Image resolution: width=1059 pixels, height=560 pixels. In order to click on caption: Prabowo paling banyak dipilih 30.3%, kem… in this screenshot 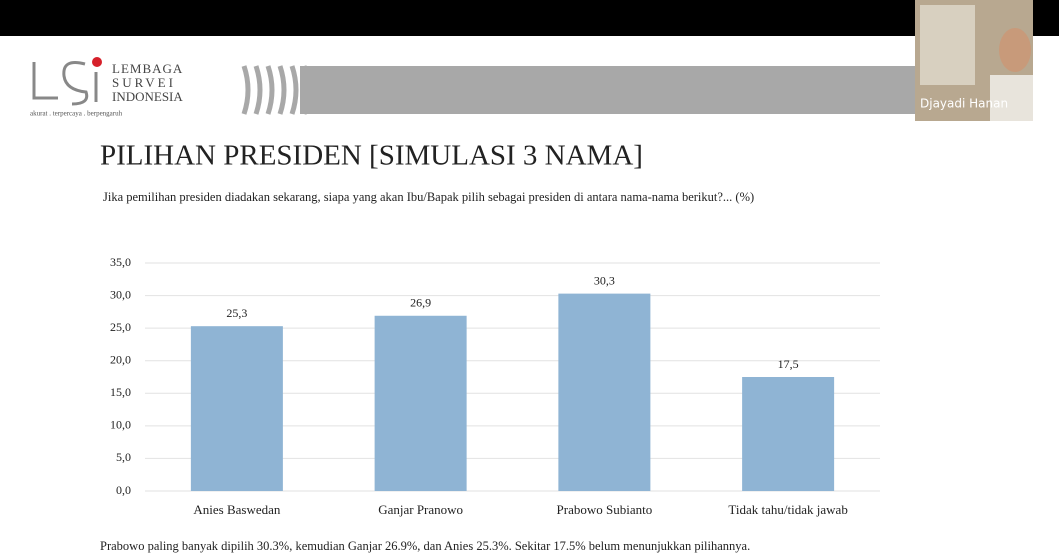, I will do `click(425, 546)`.